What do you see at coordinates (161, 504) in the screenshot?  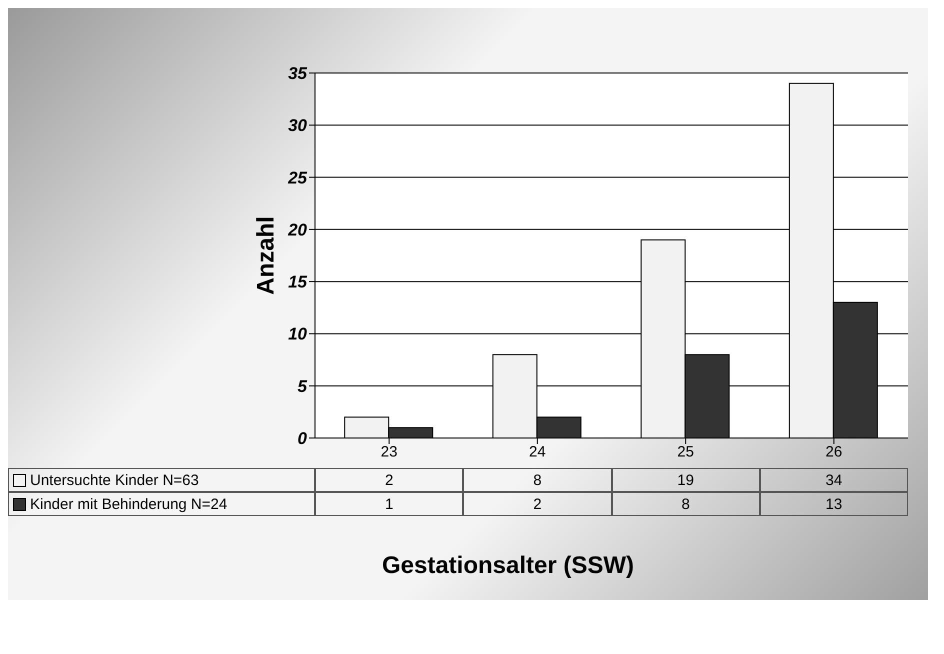 I see `legend-label: Kinder mit Behinderung N=24` at bounding box center [161, 504].